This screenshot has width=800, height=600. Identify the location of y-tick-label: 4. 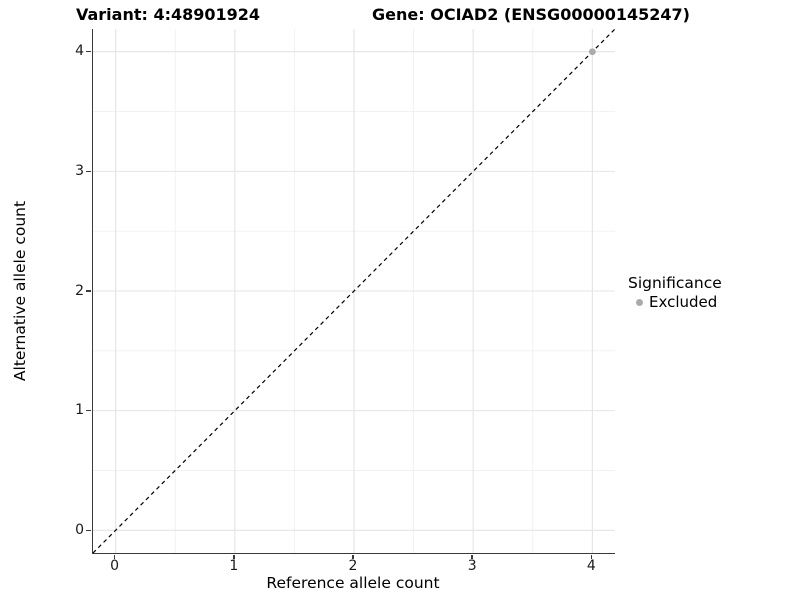
(79, 51).